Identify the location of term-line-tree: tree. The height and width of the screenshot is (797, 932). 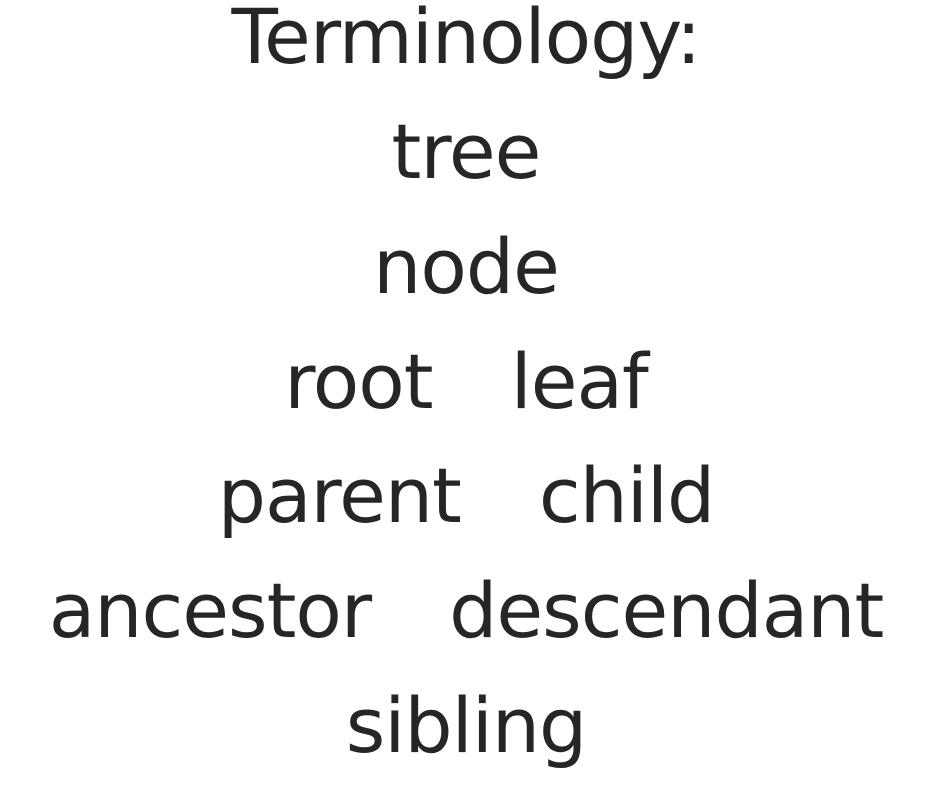
(466, 152).